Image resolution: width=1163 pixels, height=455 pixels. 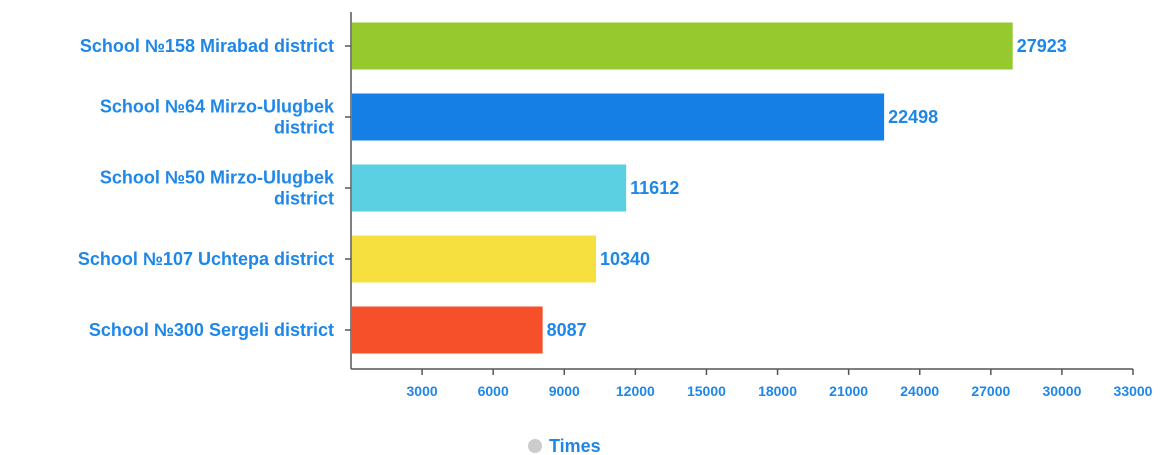 I want to click on x-tick-label: 30000, so click(x=1061, y=391).